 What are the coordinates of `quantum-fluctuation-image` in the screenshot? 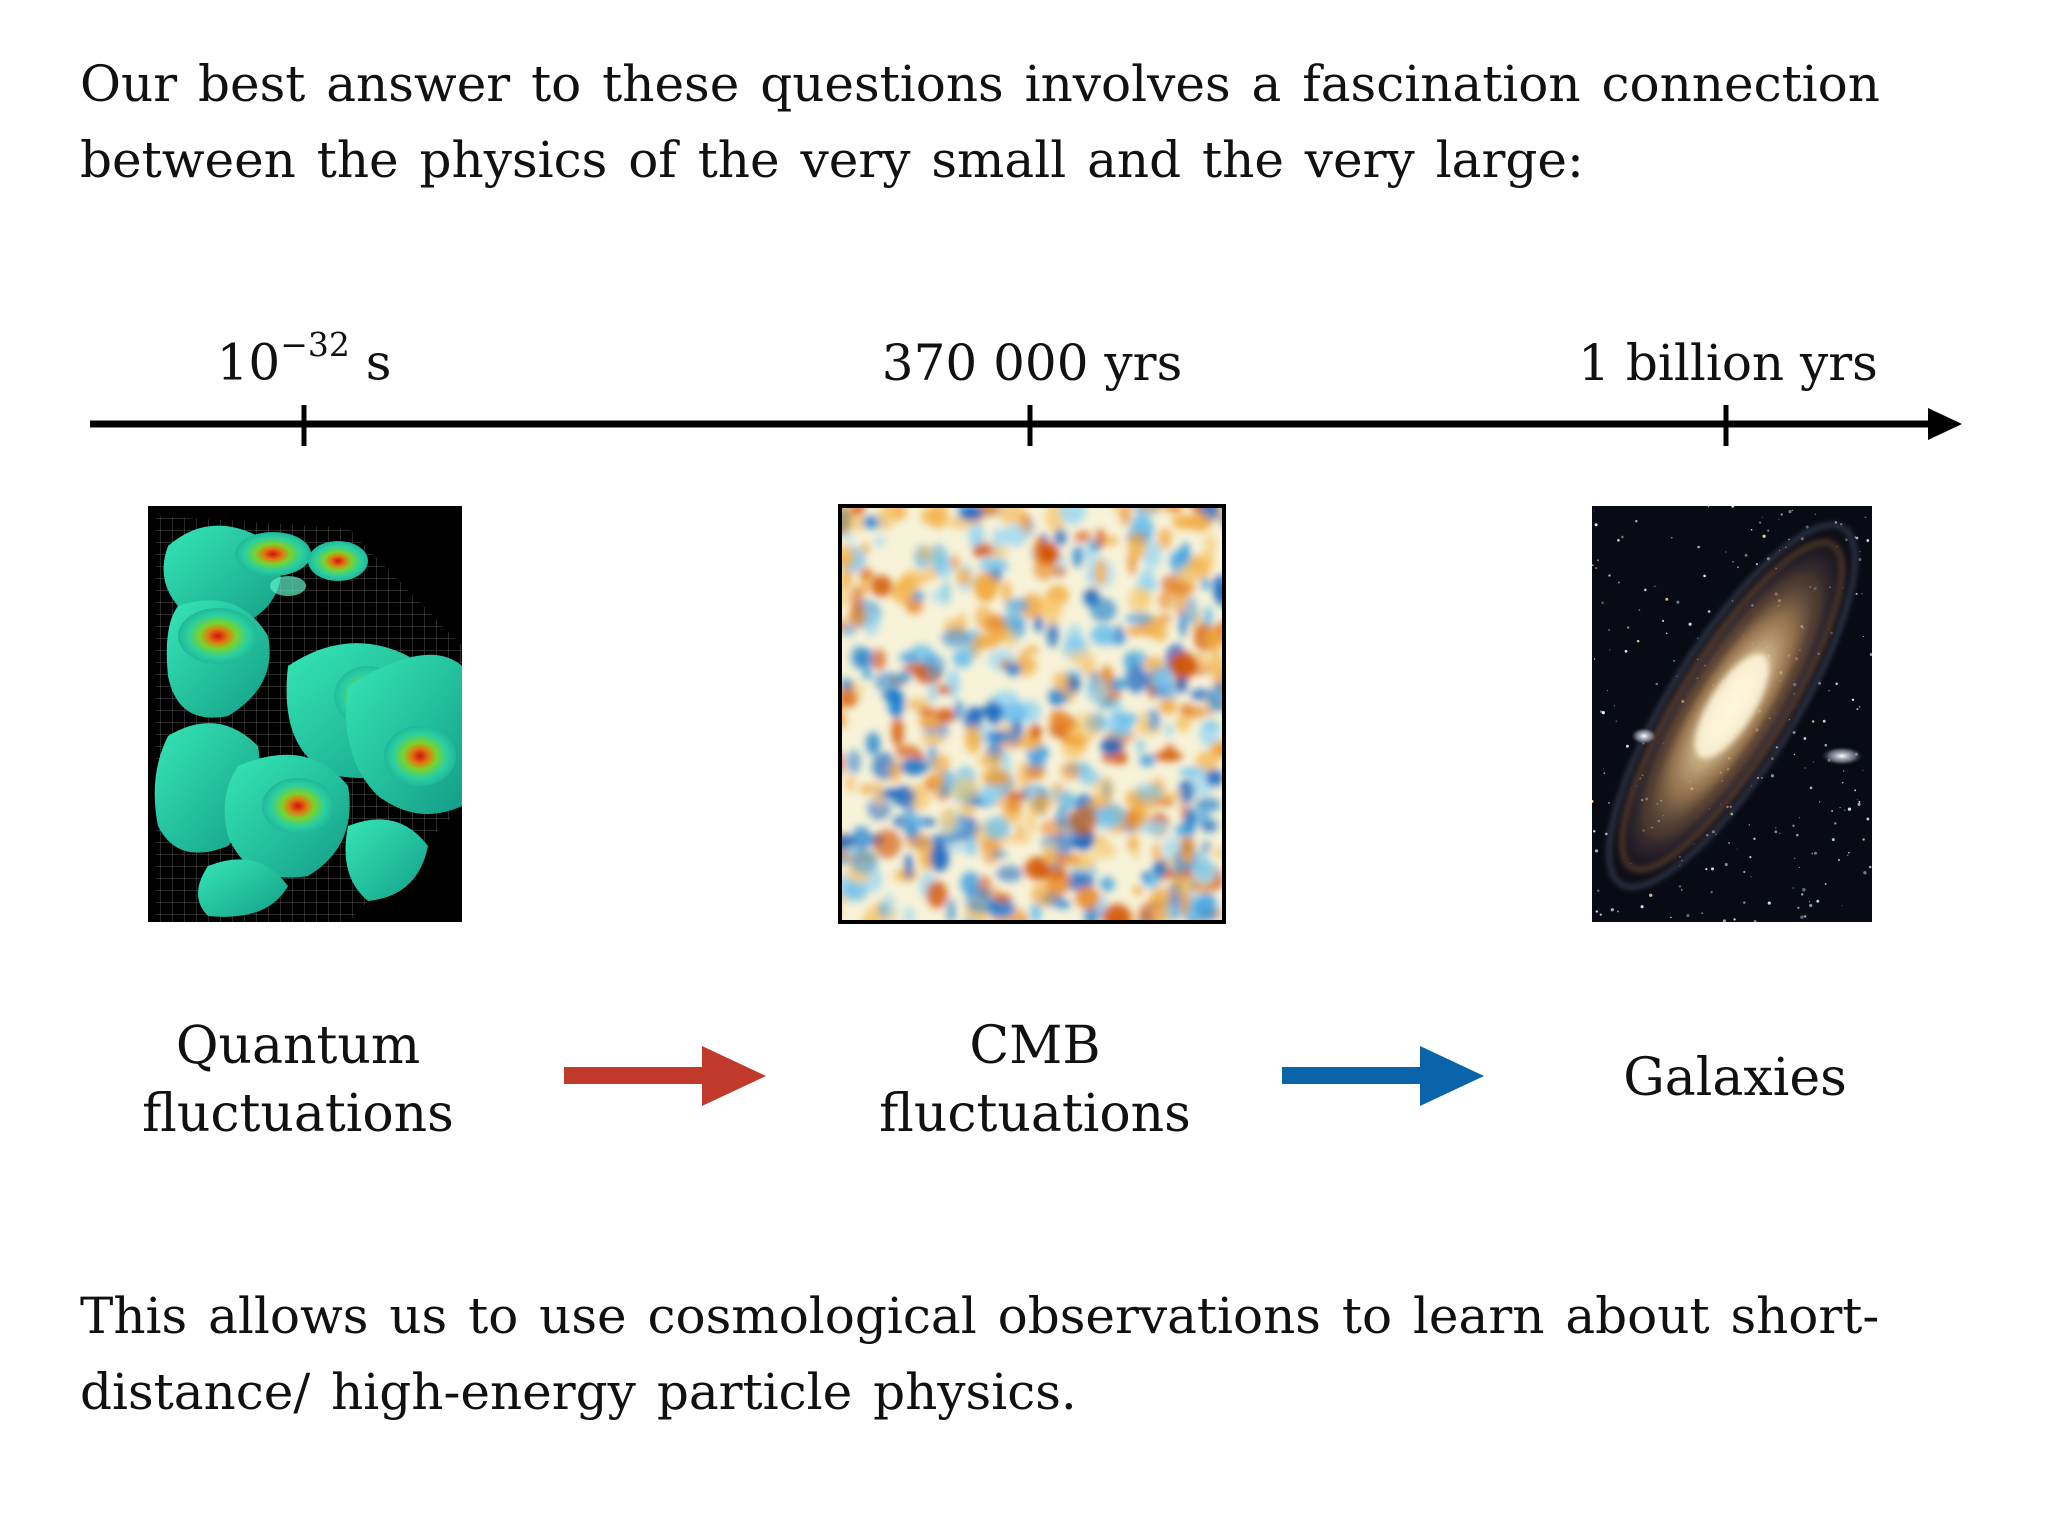 It's located at (305, 714).